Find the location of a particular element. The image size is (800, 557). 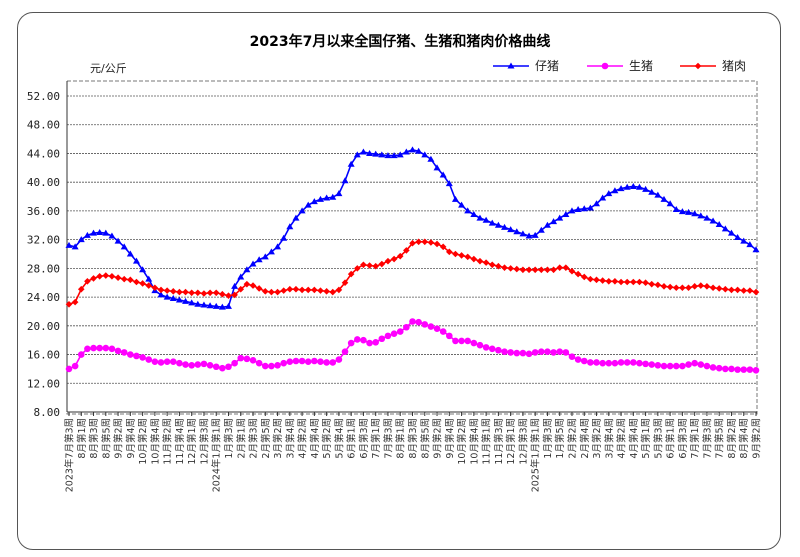

y-tick-label: 28.00 is located at coordinates (43, 268).